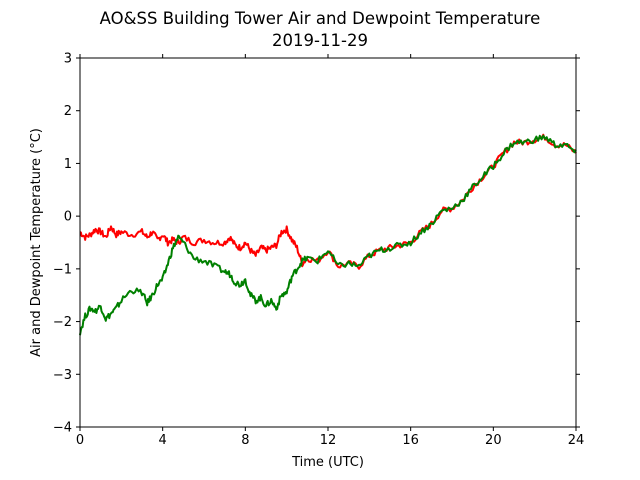 This screenshot has height=480, width=640. What do you see at coordinates (36, 242) in the screenshot?
I see `y-axis-label: Air and Dewpoint Temperature (°C)` at bounding box center [36, 242].